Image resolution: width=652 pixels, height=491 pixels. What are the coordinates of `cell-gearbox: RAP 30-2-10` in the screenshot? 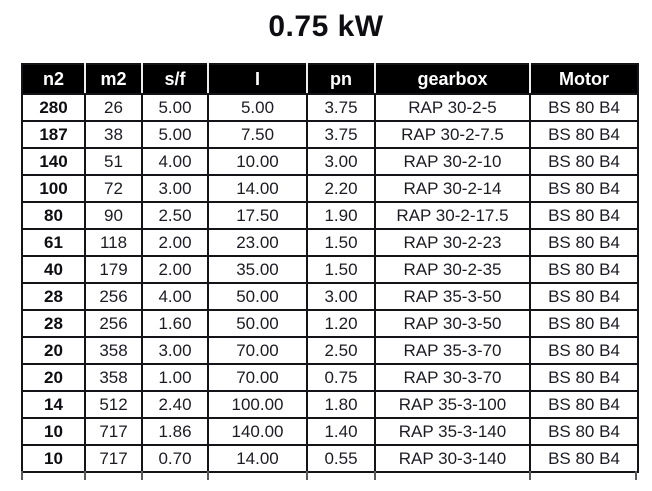 It's located at (452, 161).